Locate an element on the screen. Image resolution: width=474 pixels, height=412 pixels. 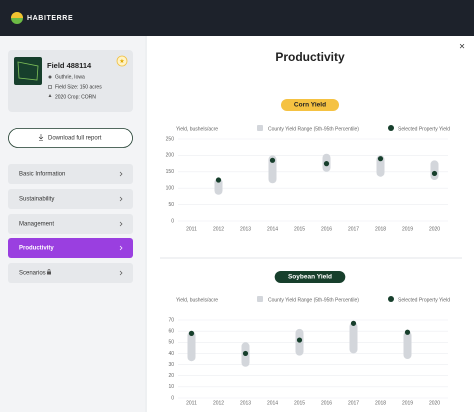
lock-shackle is located at coordinates (49, 270).